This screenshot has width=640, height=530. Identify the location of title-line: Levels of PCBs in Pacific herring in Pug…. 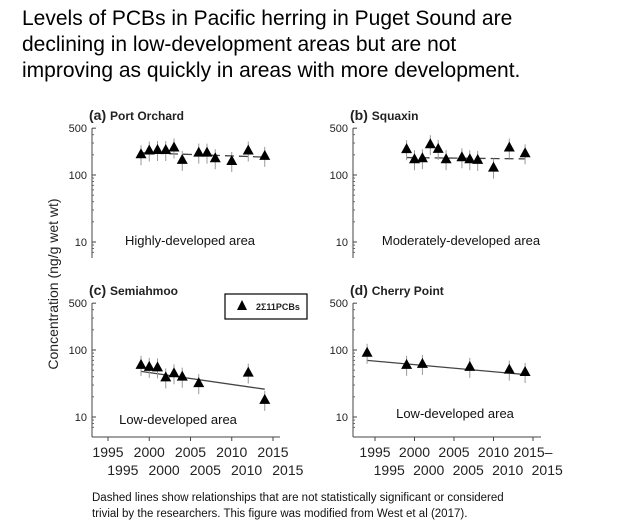
(267, 18).